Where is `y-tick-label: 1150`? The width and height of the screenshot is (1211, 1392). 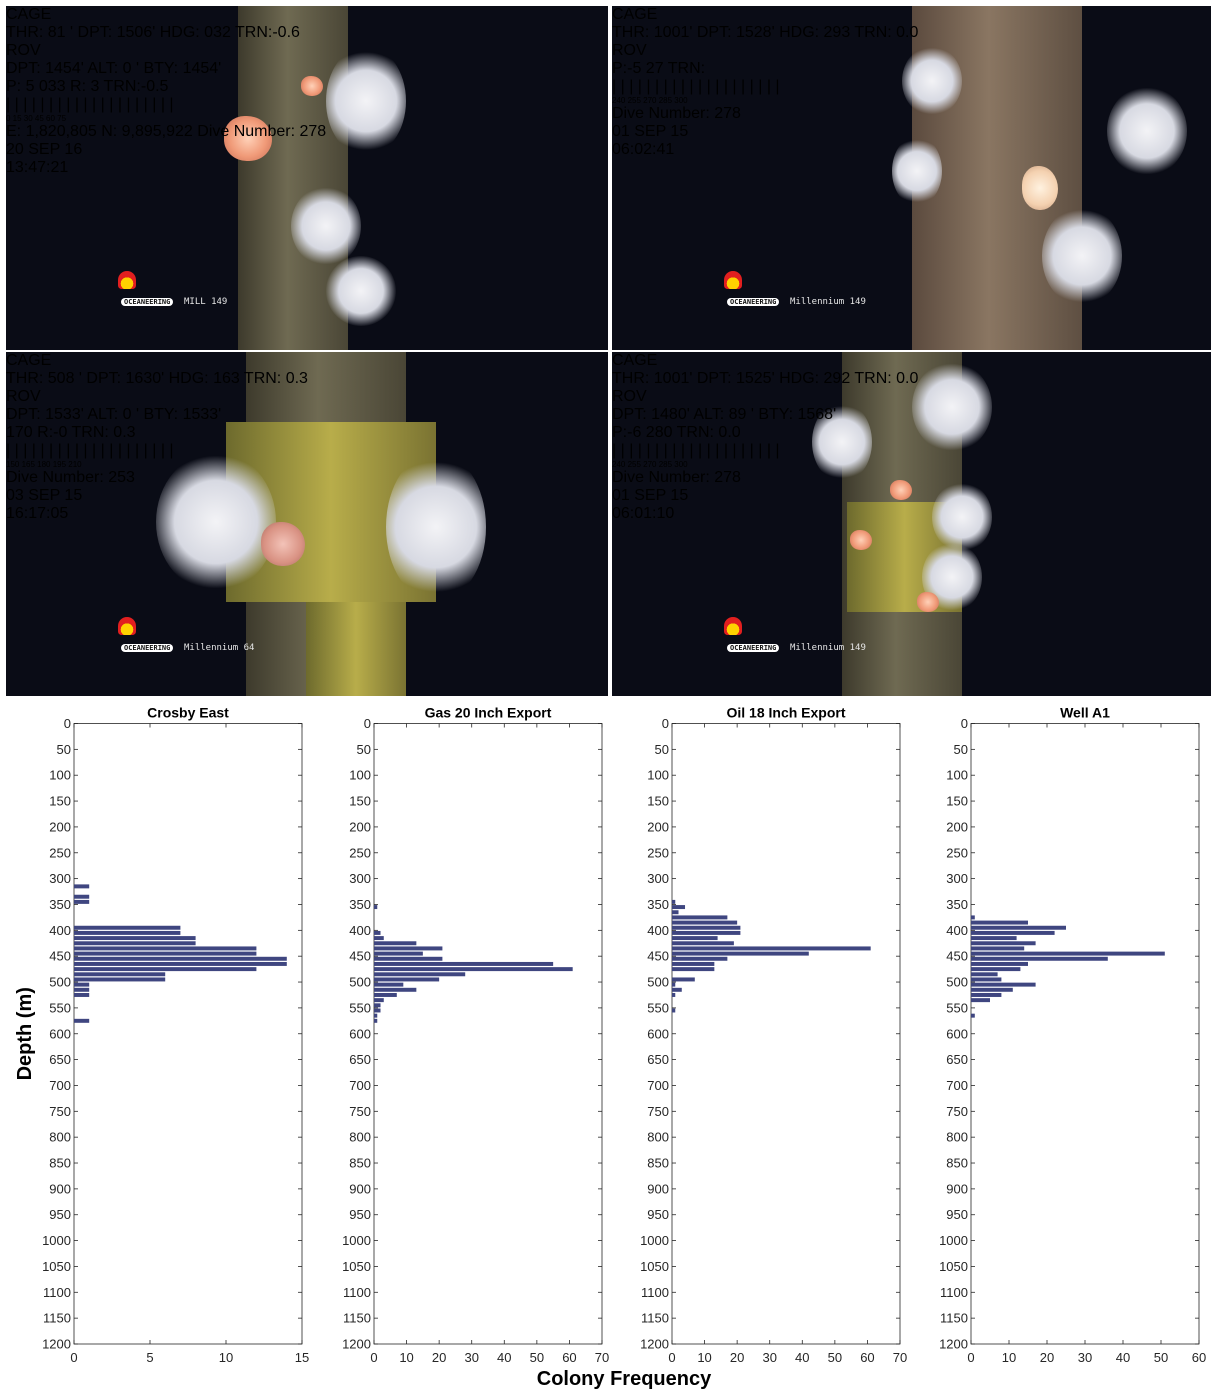
y-tick-label: 1150 is located at coordinates (57, 1318).